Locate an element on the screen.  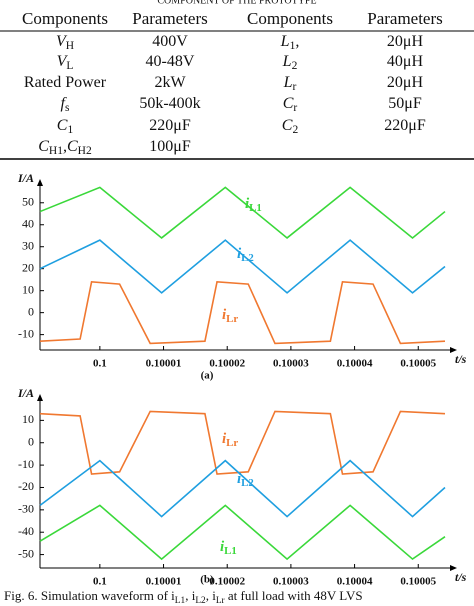
table-cell: 20μH is located at coordinates (405, 82).